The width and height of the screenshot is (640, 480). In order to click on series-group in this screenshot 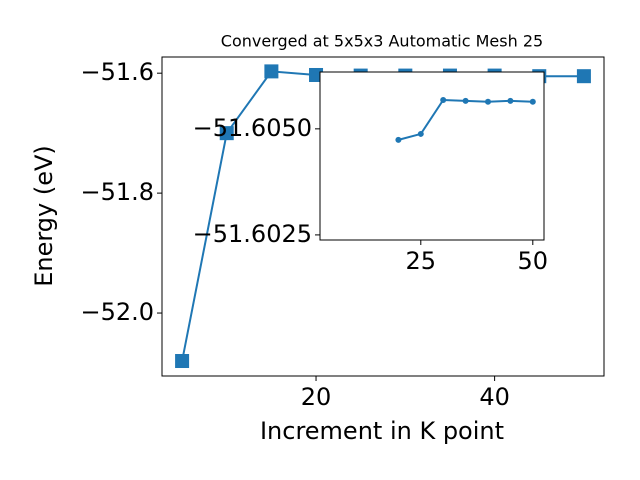, I will do `click(465, 120)`.